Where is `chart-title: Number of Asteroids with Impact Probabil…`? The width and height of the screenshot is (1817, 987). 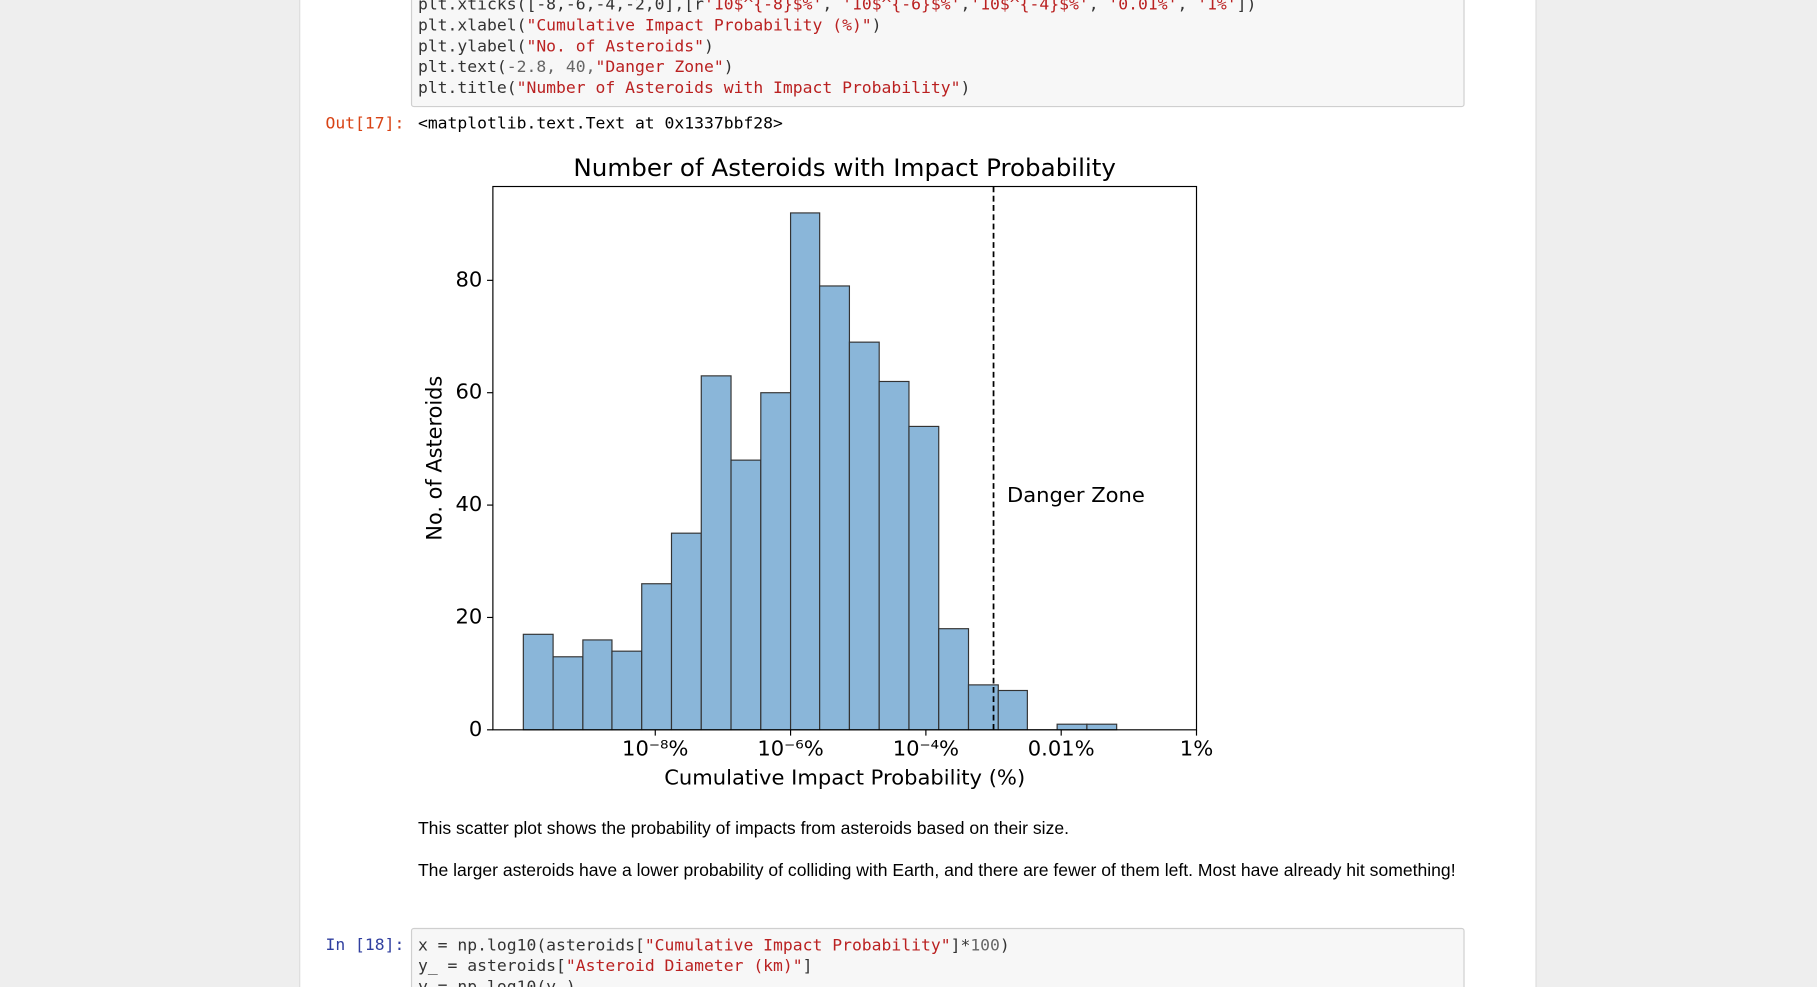
chart-title: Number of Asteroids with Impact Probabil… is located at coordinates (844, 167).